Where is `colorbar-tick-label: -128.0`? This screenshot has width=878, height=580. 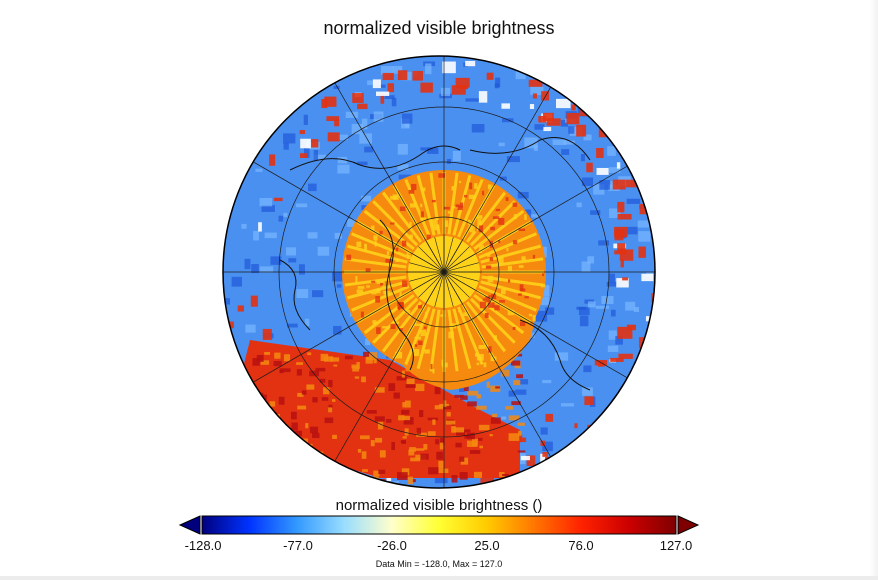
colorbar-tick-label: -128.0 is located at coordinates (203, 545).